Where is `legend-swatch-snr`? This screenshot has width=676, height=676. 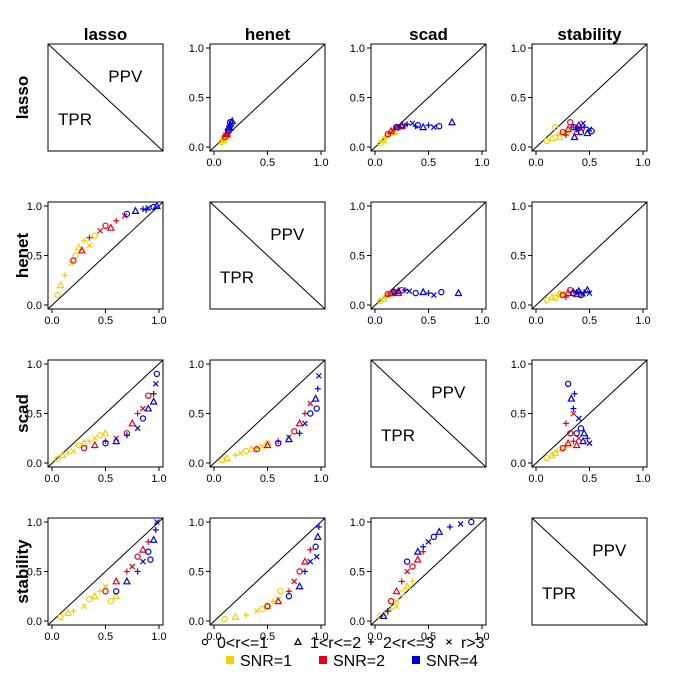 legend-swatch-snr is located at coordinates (230, 660).